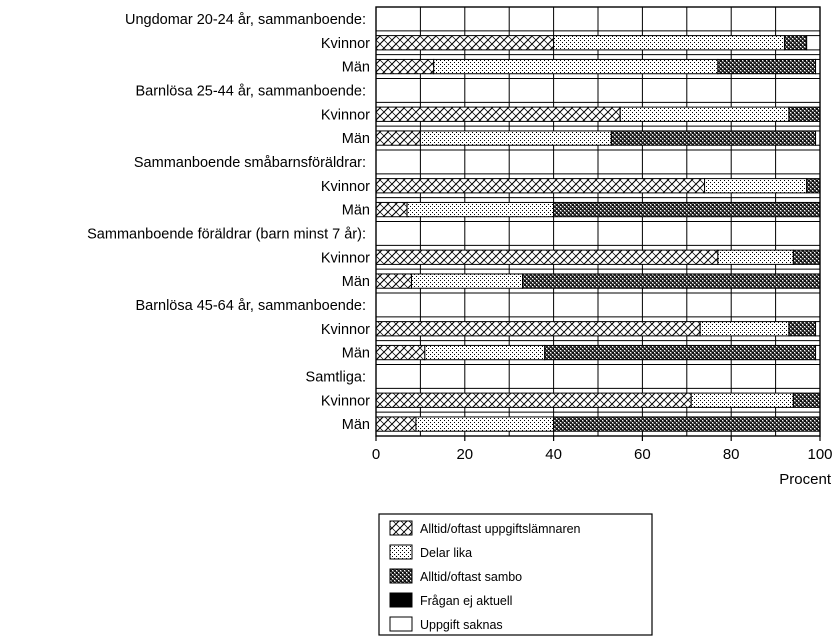 The image size is (839, 643). I want to click on group-label: Barnlösa 45-64 år, sammanboende:, so click(250, 306).